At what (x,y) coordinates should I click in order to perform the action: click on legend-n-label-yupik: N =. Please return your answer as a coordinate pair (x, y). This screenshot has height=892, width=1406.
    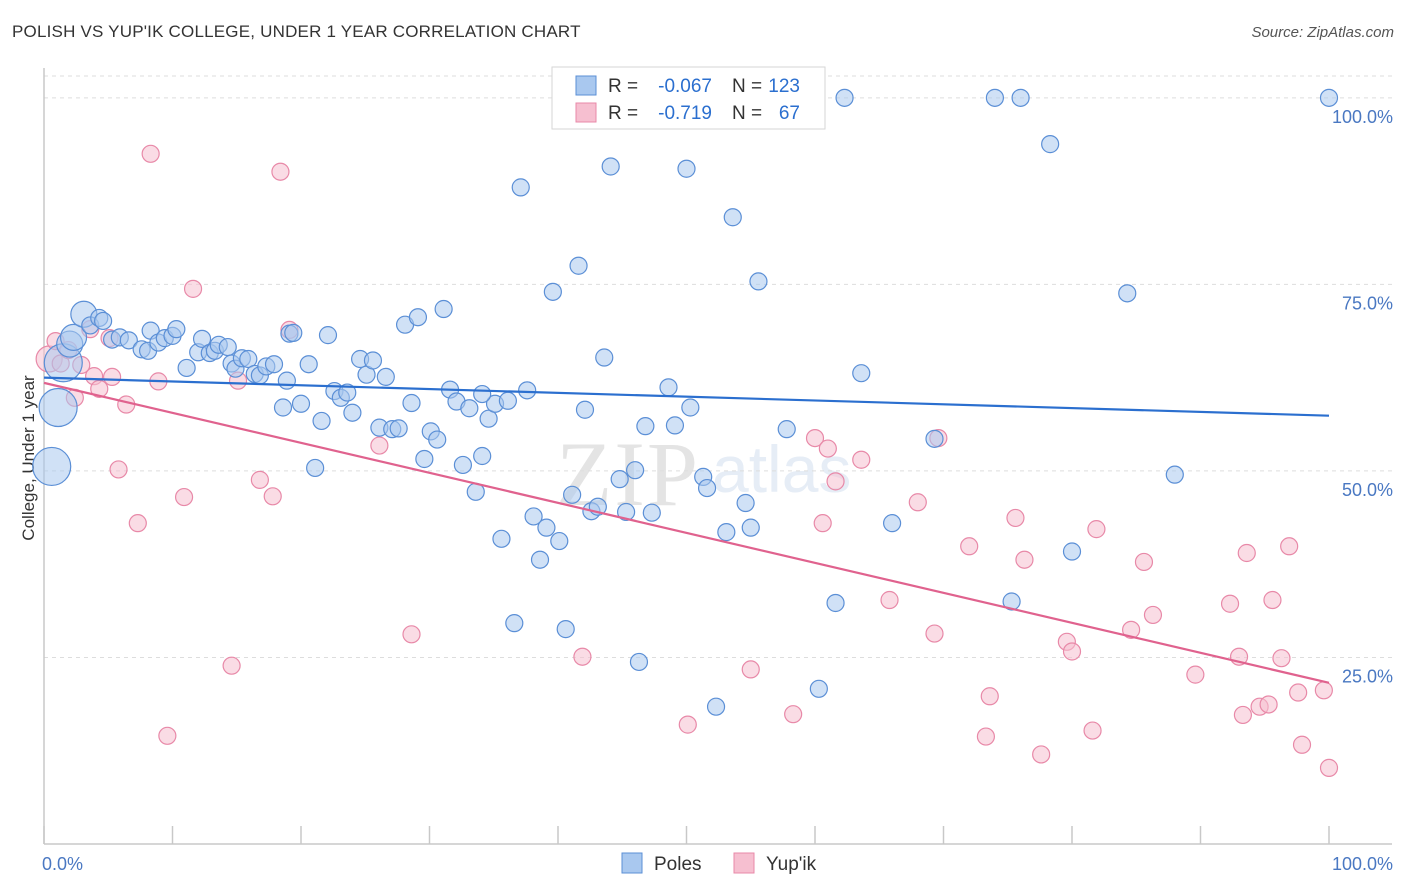
    Looking at the image, I should click on (747, 113).